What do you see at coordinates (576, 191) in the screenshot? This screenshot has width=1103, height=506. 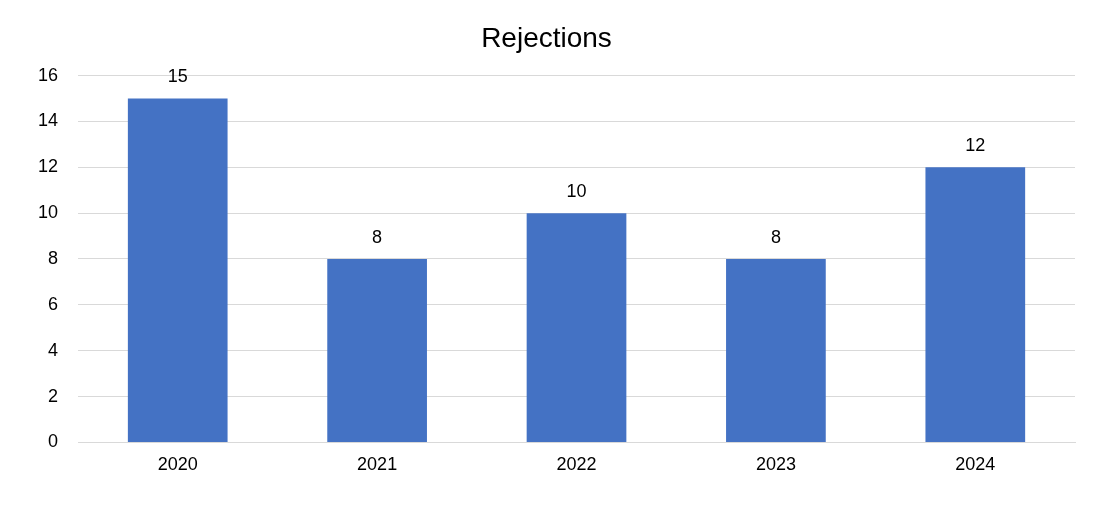 I see `data-label: 10` at bounding box center [576, 191].